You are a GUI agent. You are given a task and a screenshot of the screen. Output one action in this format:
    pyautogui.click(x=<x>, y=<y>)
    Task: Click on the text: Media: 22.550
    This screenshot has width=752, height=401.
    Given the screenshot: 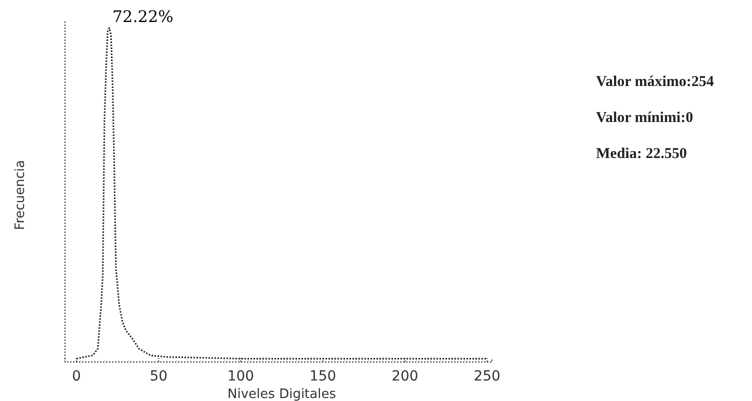 What is the action you would take?
    pyautogui.click(x=641, y=154)
    